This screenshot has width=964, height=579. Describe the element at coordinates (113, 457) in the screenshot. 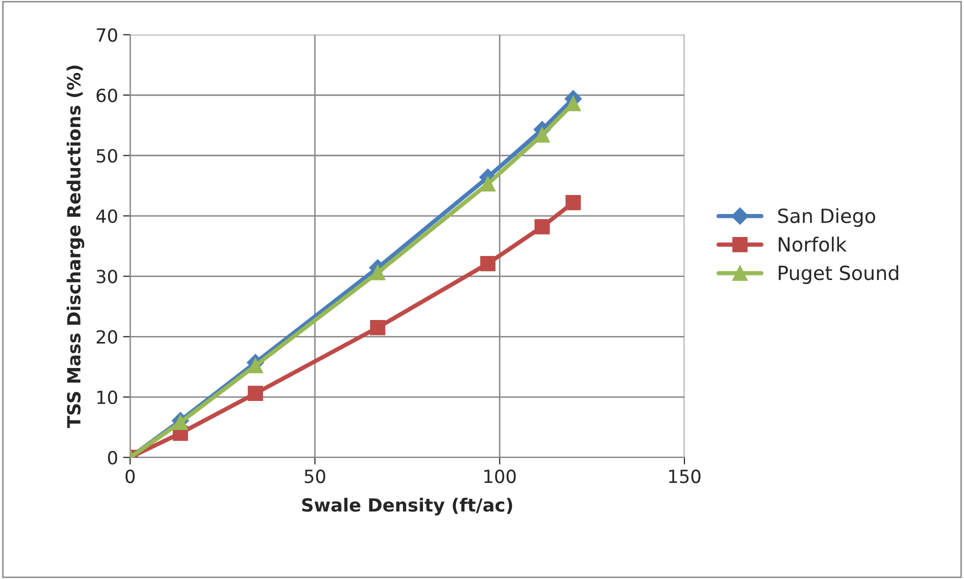

I see `y-tick-label: 0` at that location.